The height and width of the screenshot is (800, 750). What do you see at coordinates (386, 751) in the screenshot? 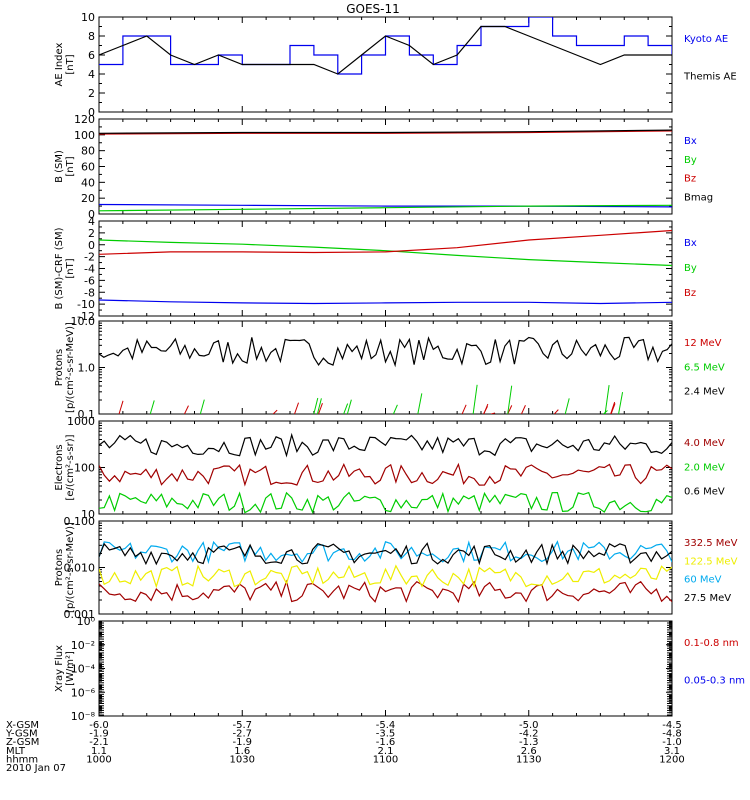
I see `x-cell-mlt: 2.1` at bounding box center [386, 751].